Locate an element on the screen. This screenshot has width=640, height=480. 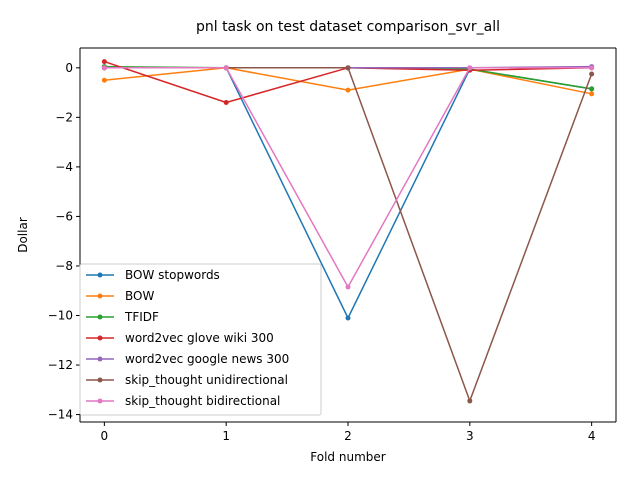
legend-label: skip_thought unidirectional is located at coordinates (206, 380).